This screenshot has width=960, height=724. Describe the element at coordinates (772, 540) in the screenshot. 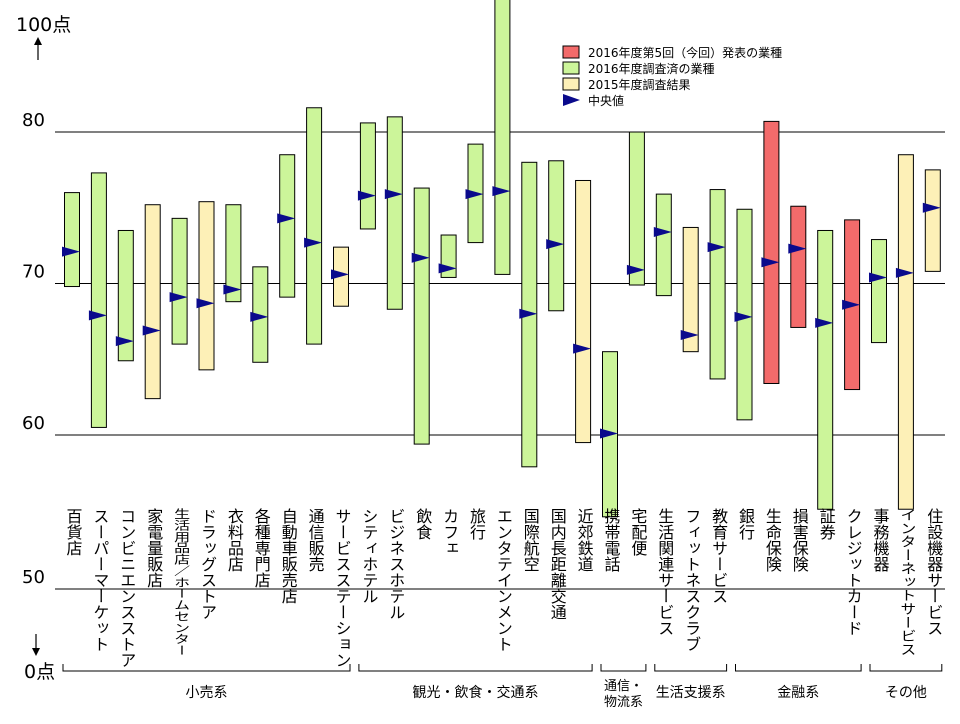

I see `category-label: 生命保険` at that location.